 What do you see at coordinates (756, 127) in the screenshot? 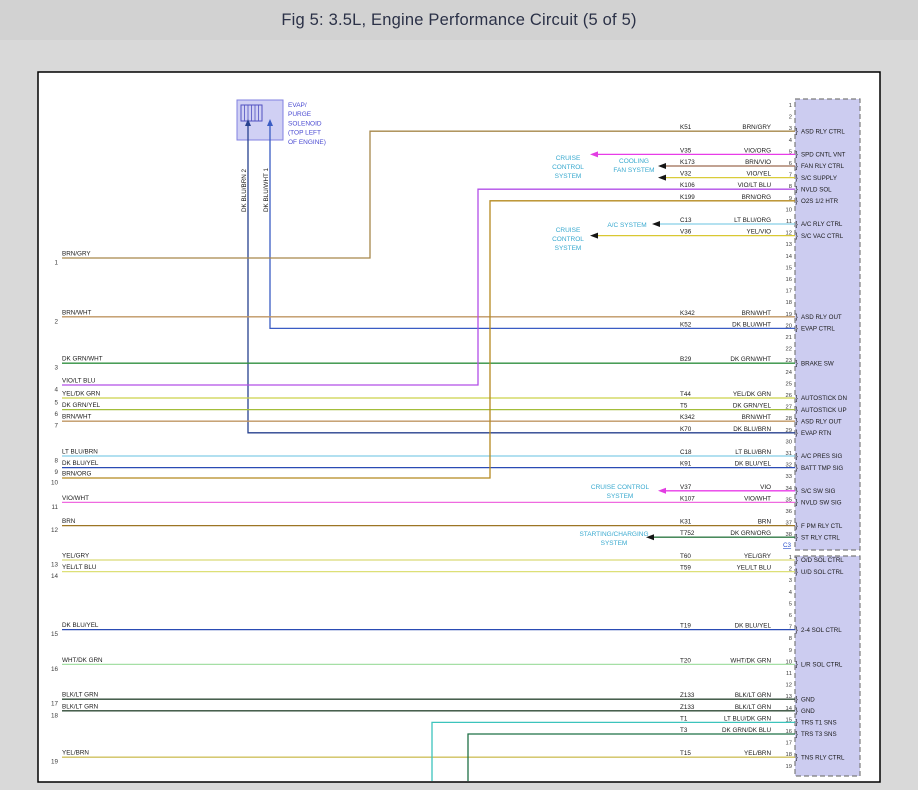
I see `wire-color-label: BRN/GRY` at bounding box center [756, 127].